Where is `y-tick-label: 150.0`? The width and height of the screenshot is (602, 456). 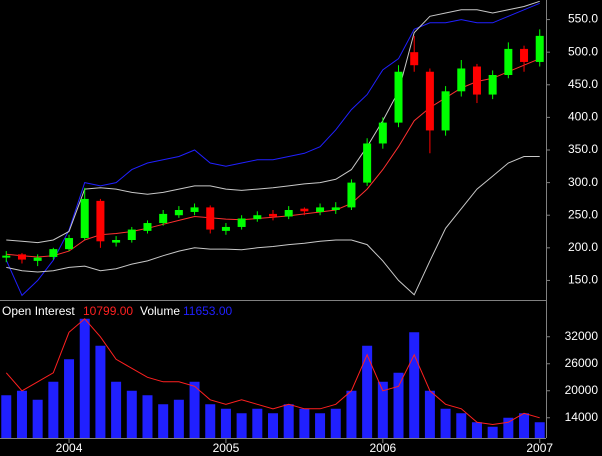 y-tick-label: 150.0 is located at coordinates (583, 280).